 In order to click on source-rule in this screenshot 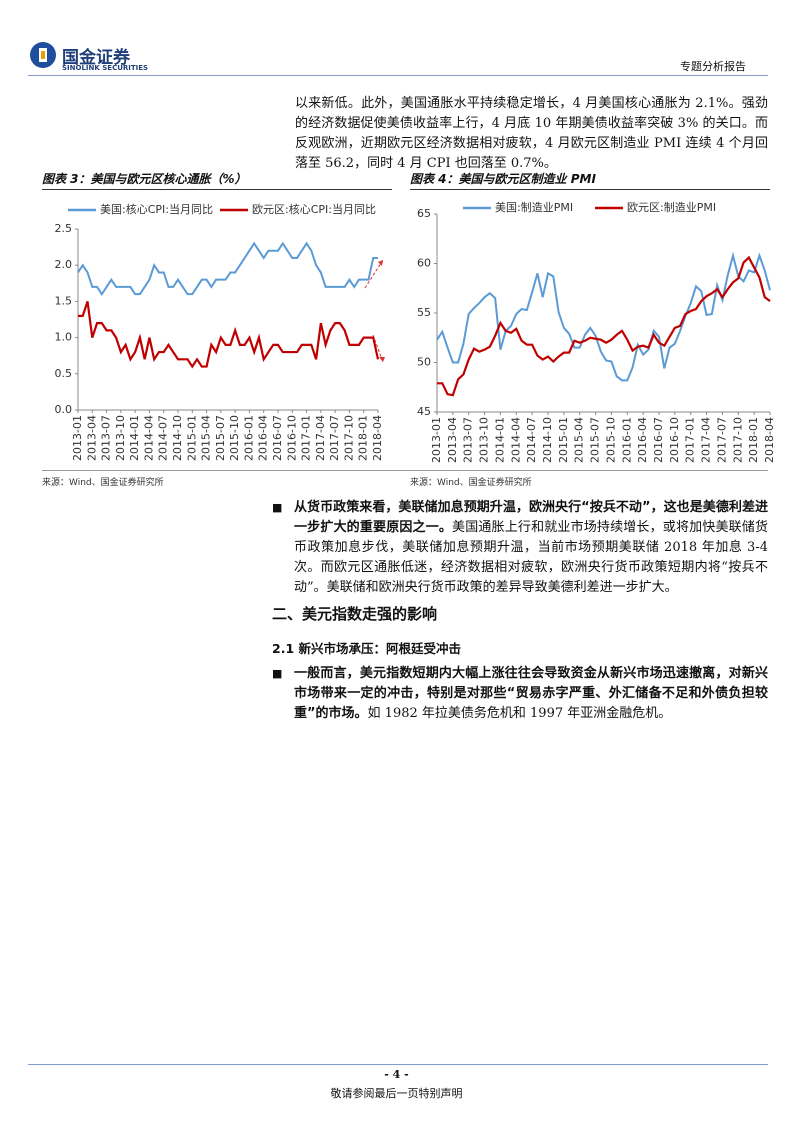, I will do `click(405, 470)`.